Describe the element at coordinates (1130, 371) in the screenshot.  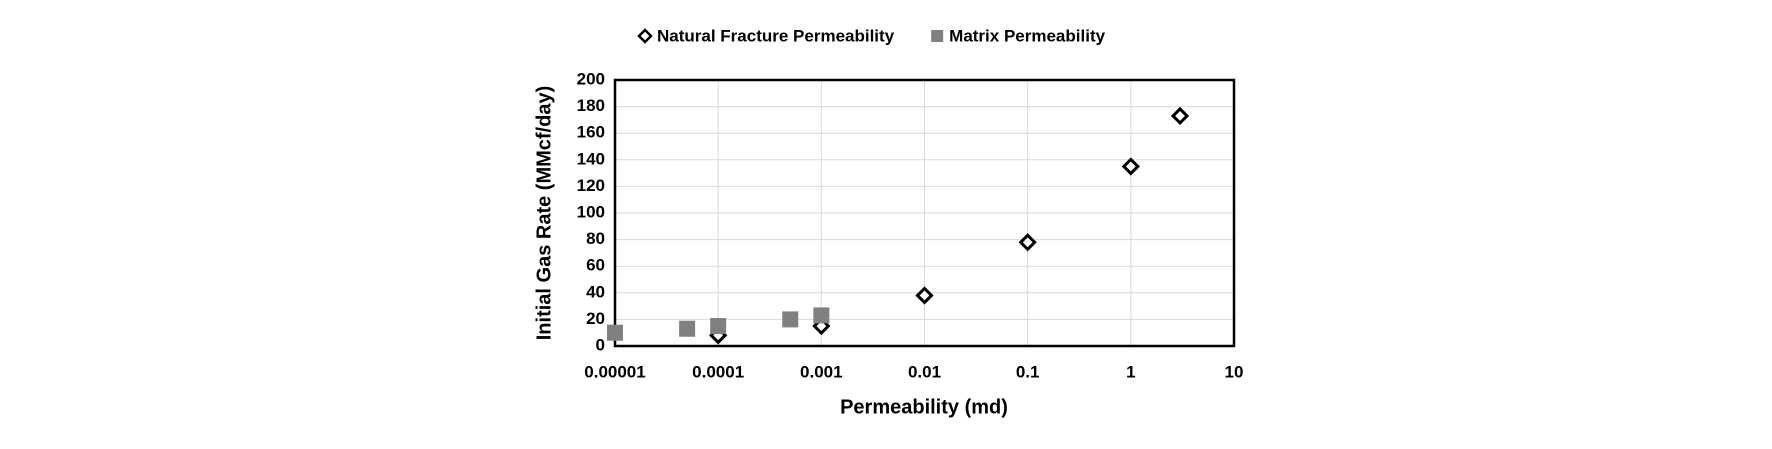
I see `x-tick-label: 1` at that location.